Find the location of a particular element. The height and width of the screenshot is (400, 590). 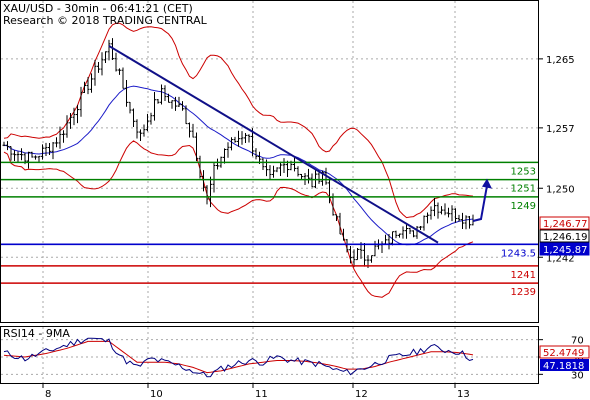

projection-arrow-head is located at coordinates (487, 183).